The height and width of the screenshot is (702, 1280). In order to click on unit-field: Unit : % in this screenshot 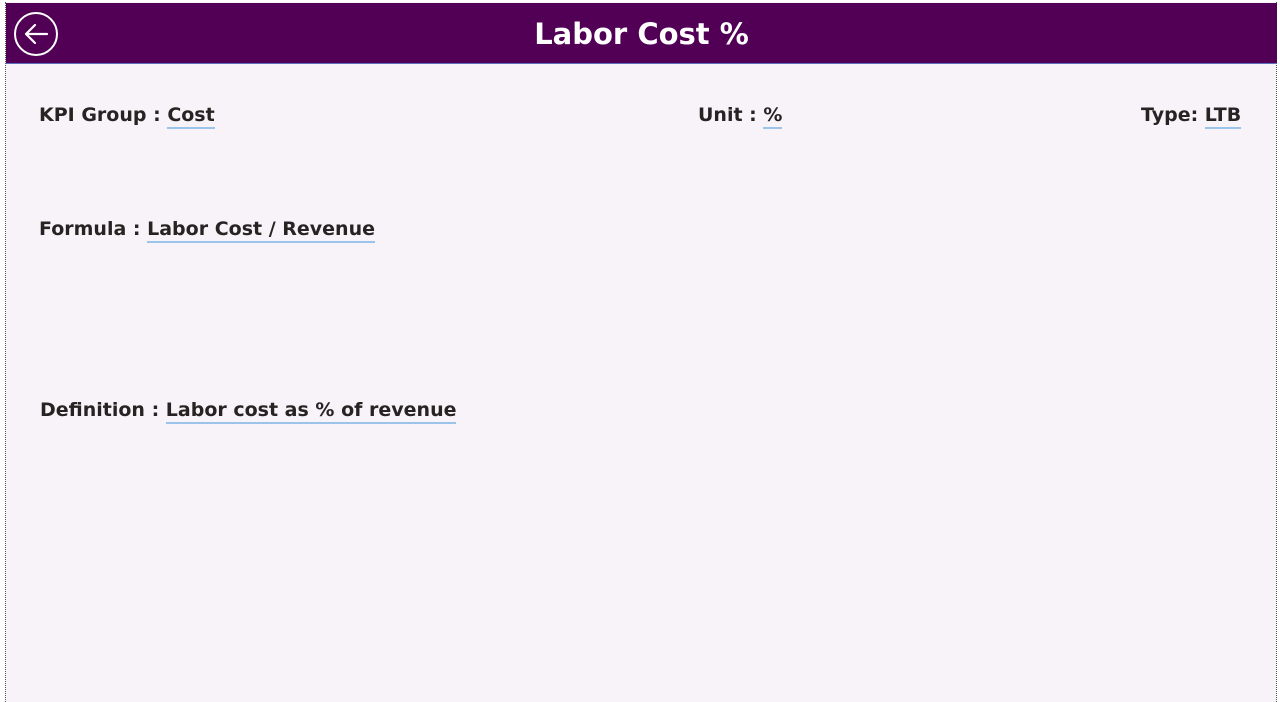, I will do `click(740, 116)`.